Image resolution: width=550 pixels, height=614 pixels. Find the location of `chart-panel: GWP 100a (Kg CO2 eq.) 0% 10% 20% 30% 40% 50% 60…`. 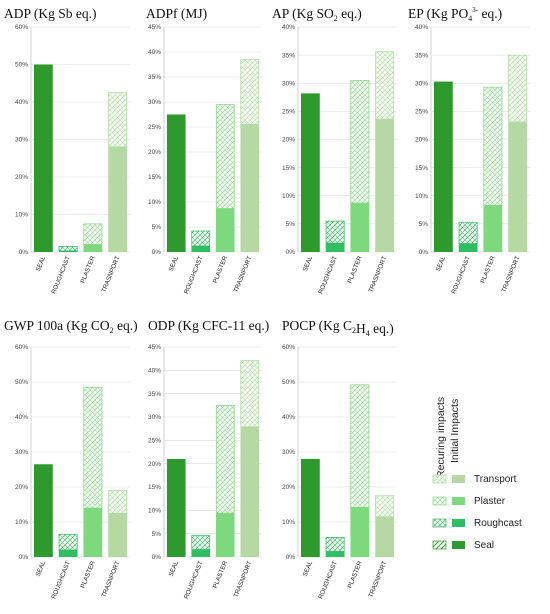

chart-panel: GWP 100a (Kg CO2 eq.) 0% 10% 20% 30% 40% 50% 60… is located at coordinates (71, 459).